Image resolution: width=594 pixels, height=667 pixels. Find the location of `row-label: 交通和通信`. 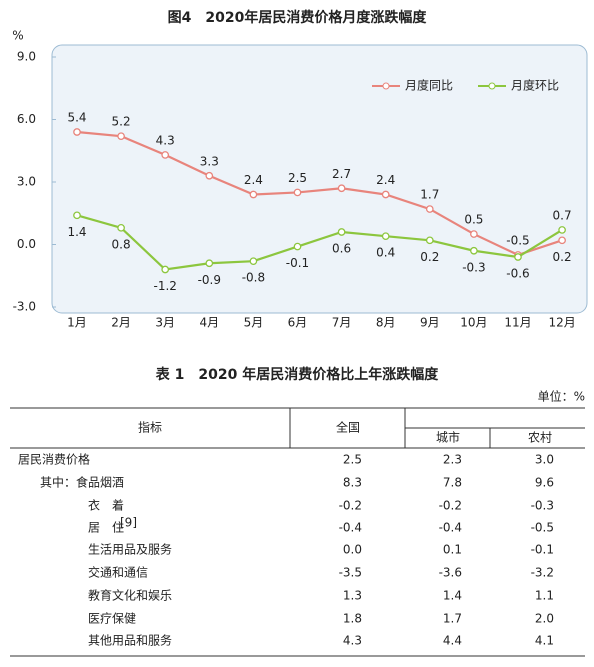

row-label: 交通和通信 is located at coordinates (118, 572).